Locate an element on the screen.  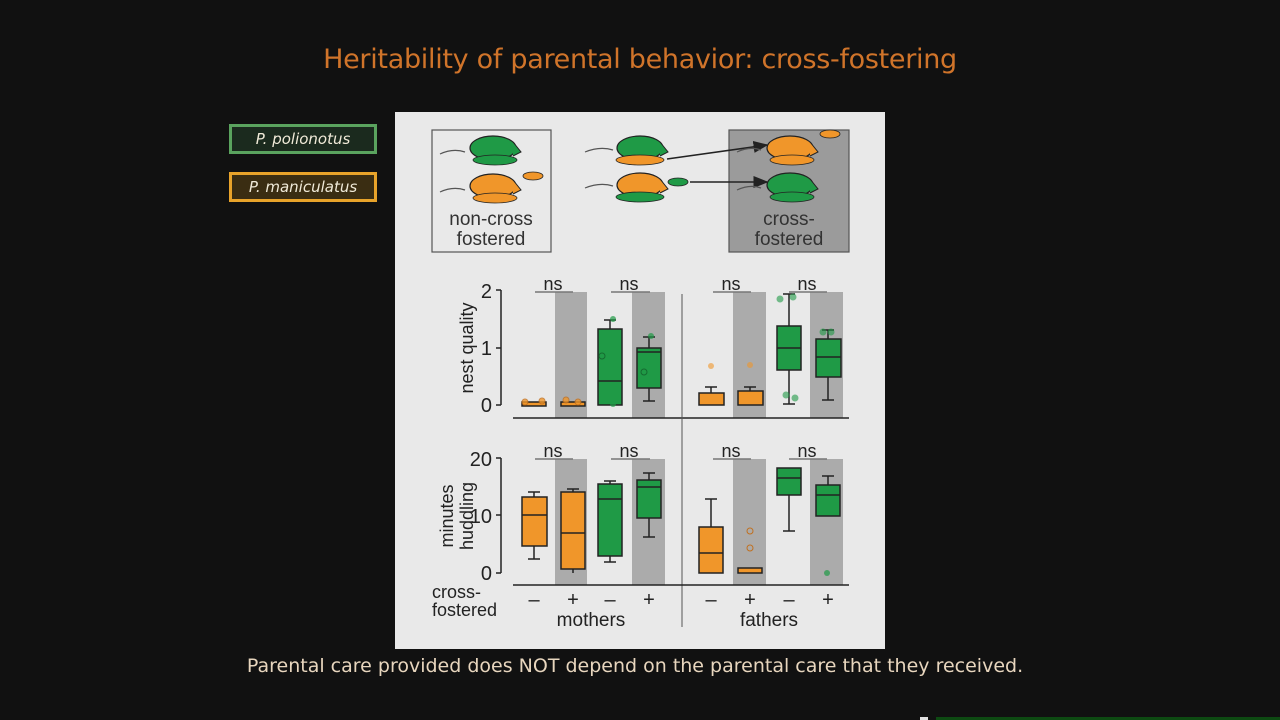
nest-quality-chart: 2 1 0 nest quality ns ns ns ns is located at coordinates (653, 346).